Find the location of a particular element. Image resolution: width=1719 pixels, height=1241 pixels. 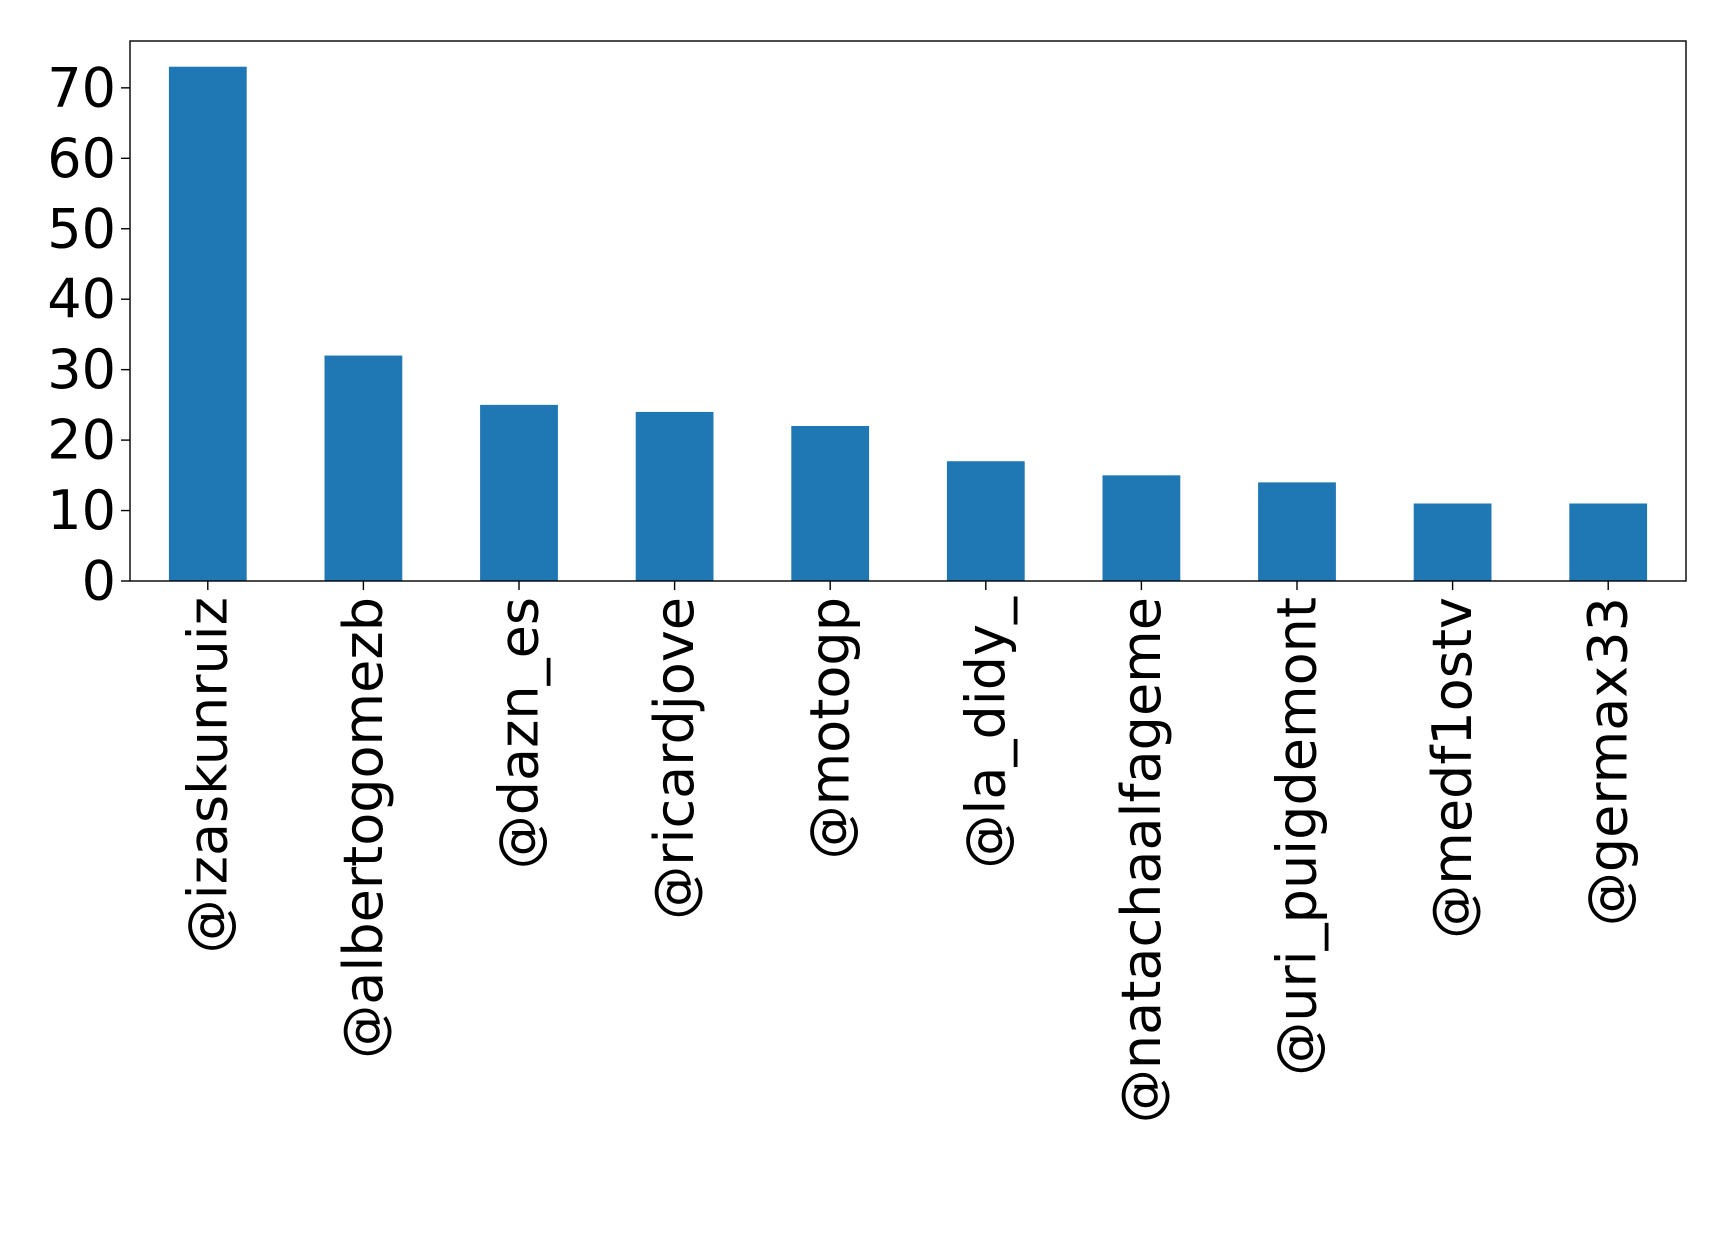

x-tick-label: @natachaalfageme is located at coordinates (1141, 860).